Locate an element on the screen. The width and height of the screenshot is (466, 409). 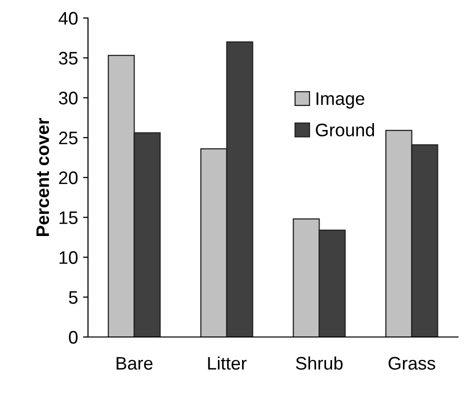
y-axis-title: Percent cover is located at coordinates (43, 177).